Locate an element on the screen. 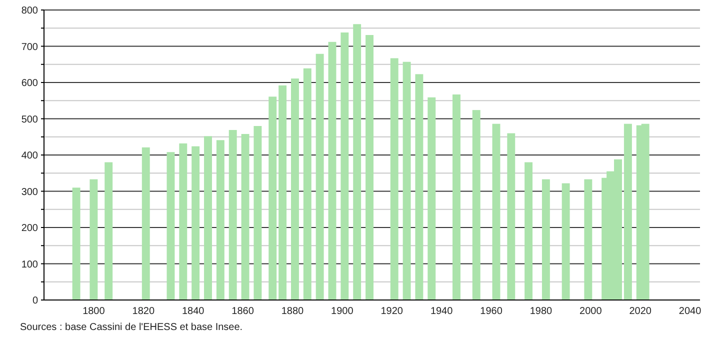  x-tick-label: 1820 is located at coordinates (143, 311).